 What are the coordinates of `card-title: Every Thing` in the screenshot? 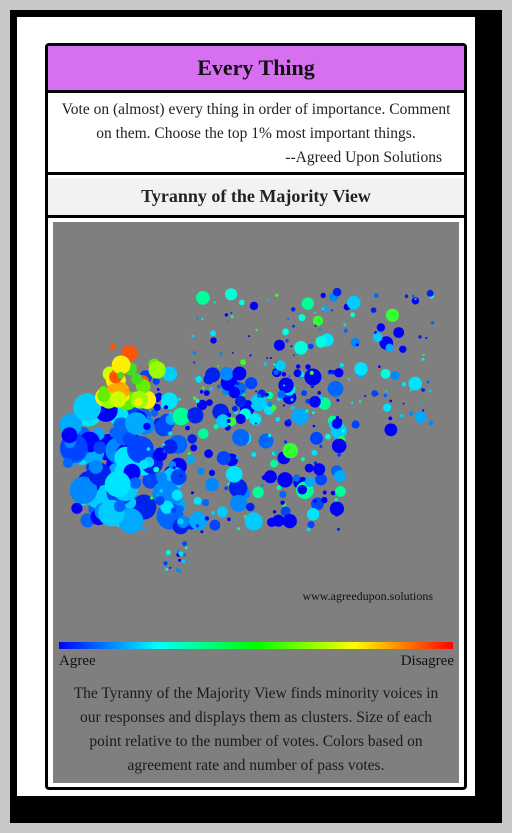 It's located at (256, 69).